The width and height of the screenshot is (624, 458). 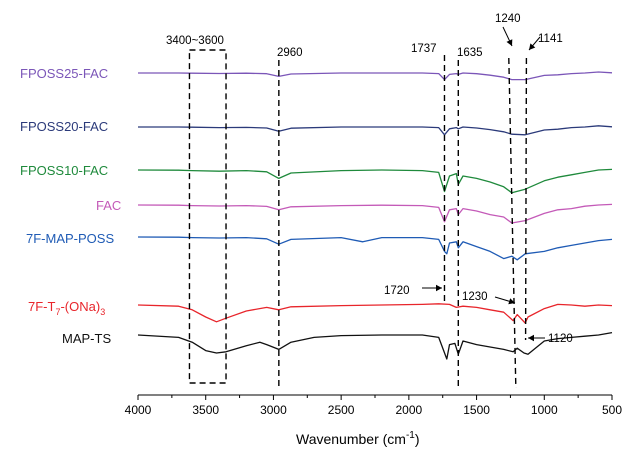 What do you see at coordinates (205, 410) in the screenshot?
I see `x-tick-label-3500: 3500` at bounding box center [205, 410].